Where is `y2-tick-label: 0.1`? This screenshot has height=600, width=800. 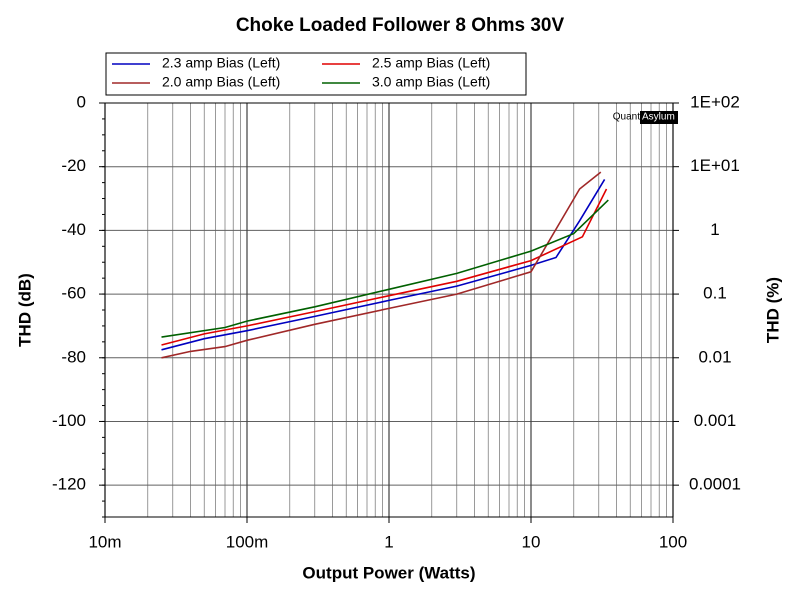
y2-tick-label: 0.1 is located at coordinates (715, 293).